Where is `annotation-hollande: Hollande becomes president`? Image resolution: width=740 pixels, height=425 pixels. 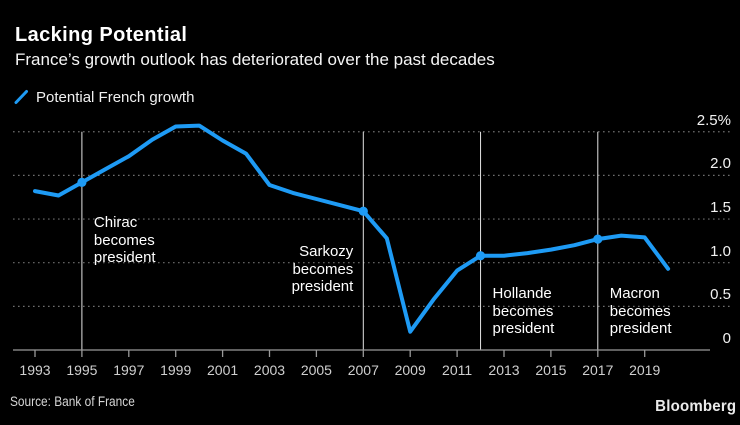
annotation-hollande: Hollande becomes president is located at coordinates (524, 311).